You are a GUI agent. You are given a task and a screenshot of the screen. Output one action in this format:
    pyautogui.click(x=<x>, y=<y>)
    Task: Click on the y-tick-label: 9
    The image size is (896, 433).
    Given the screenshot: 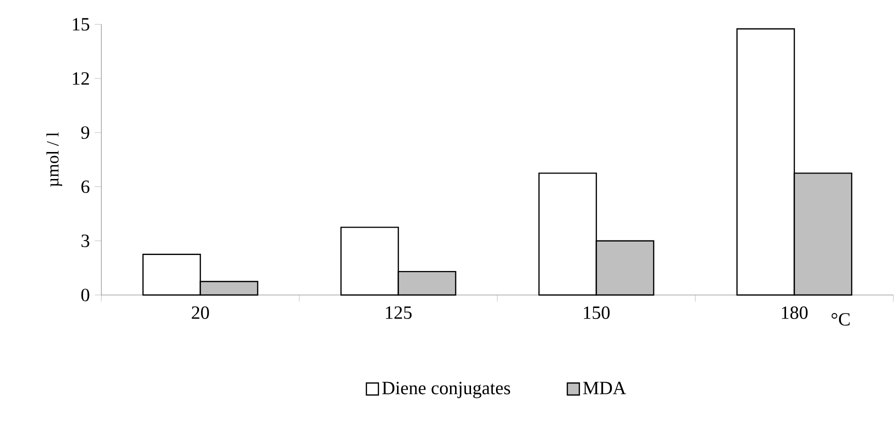 What is the action you would take?
    pyautogui.click(x=85, y=132)
    